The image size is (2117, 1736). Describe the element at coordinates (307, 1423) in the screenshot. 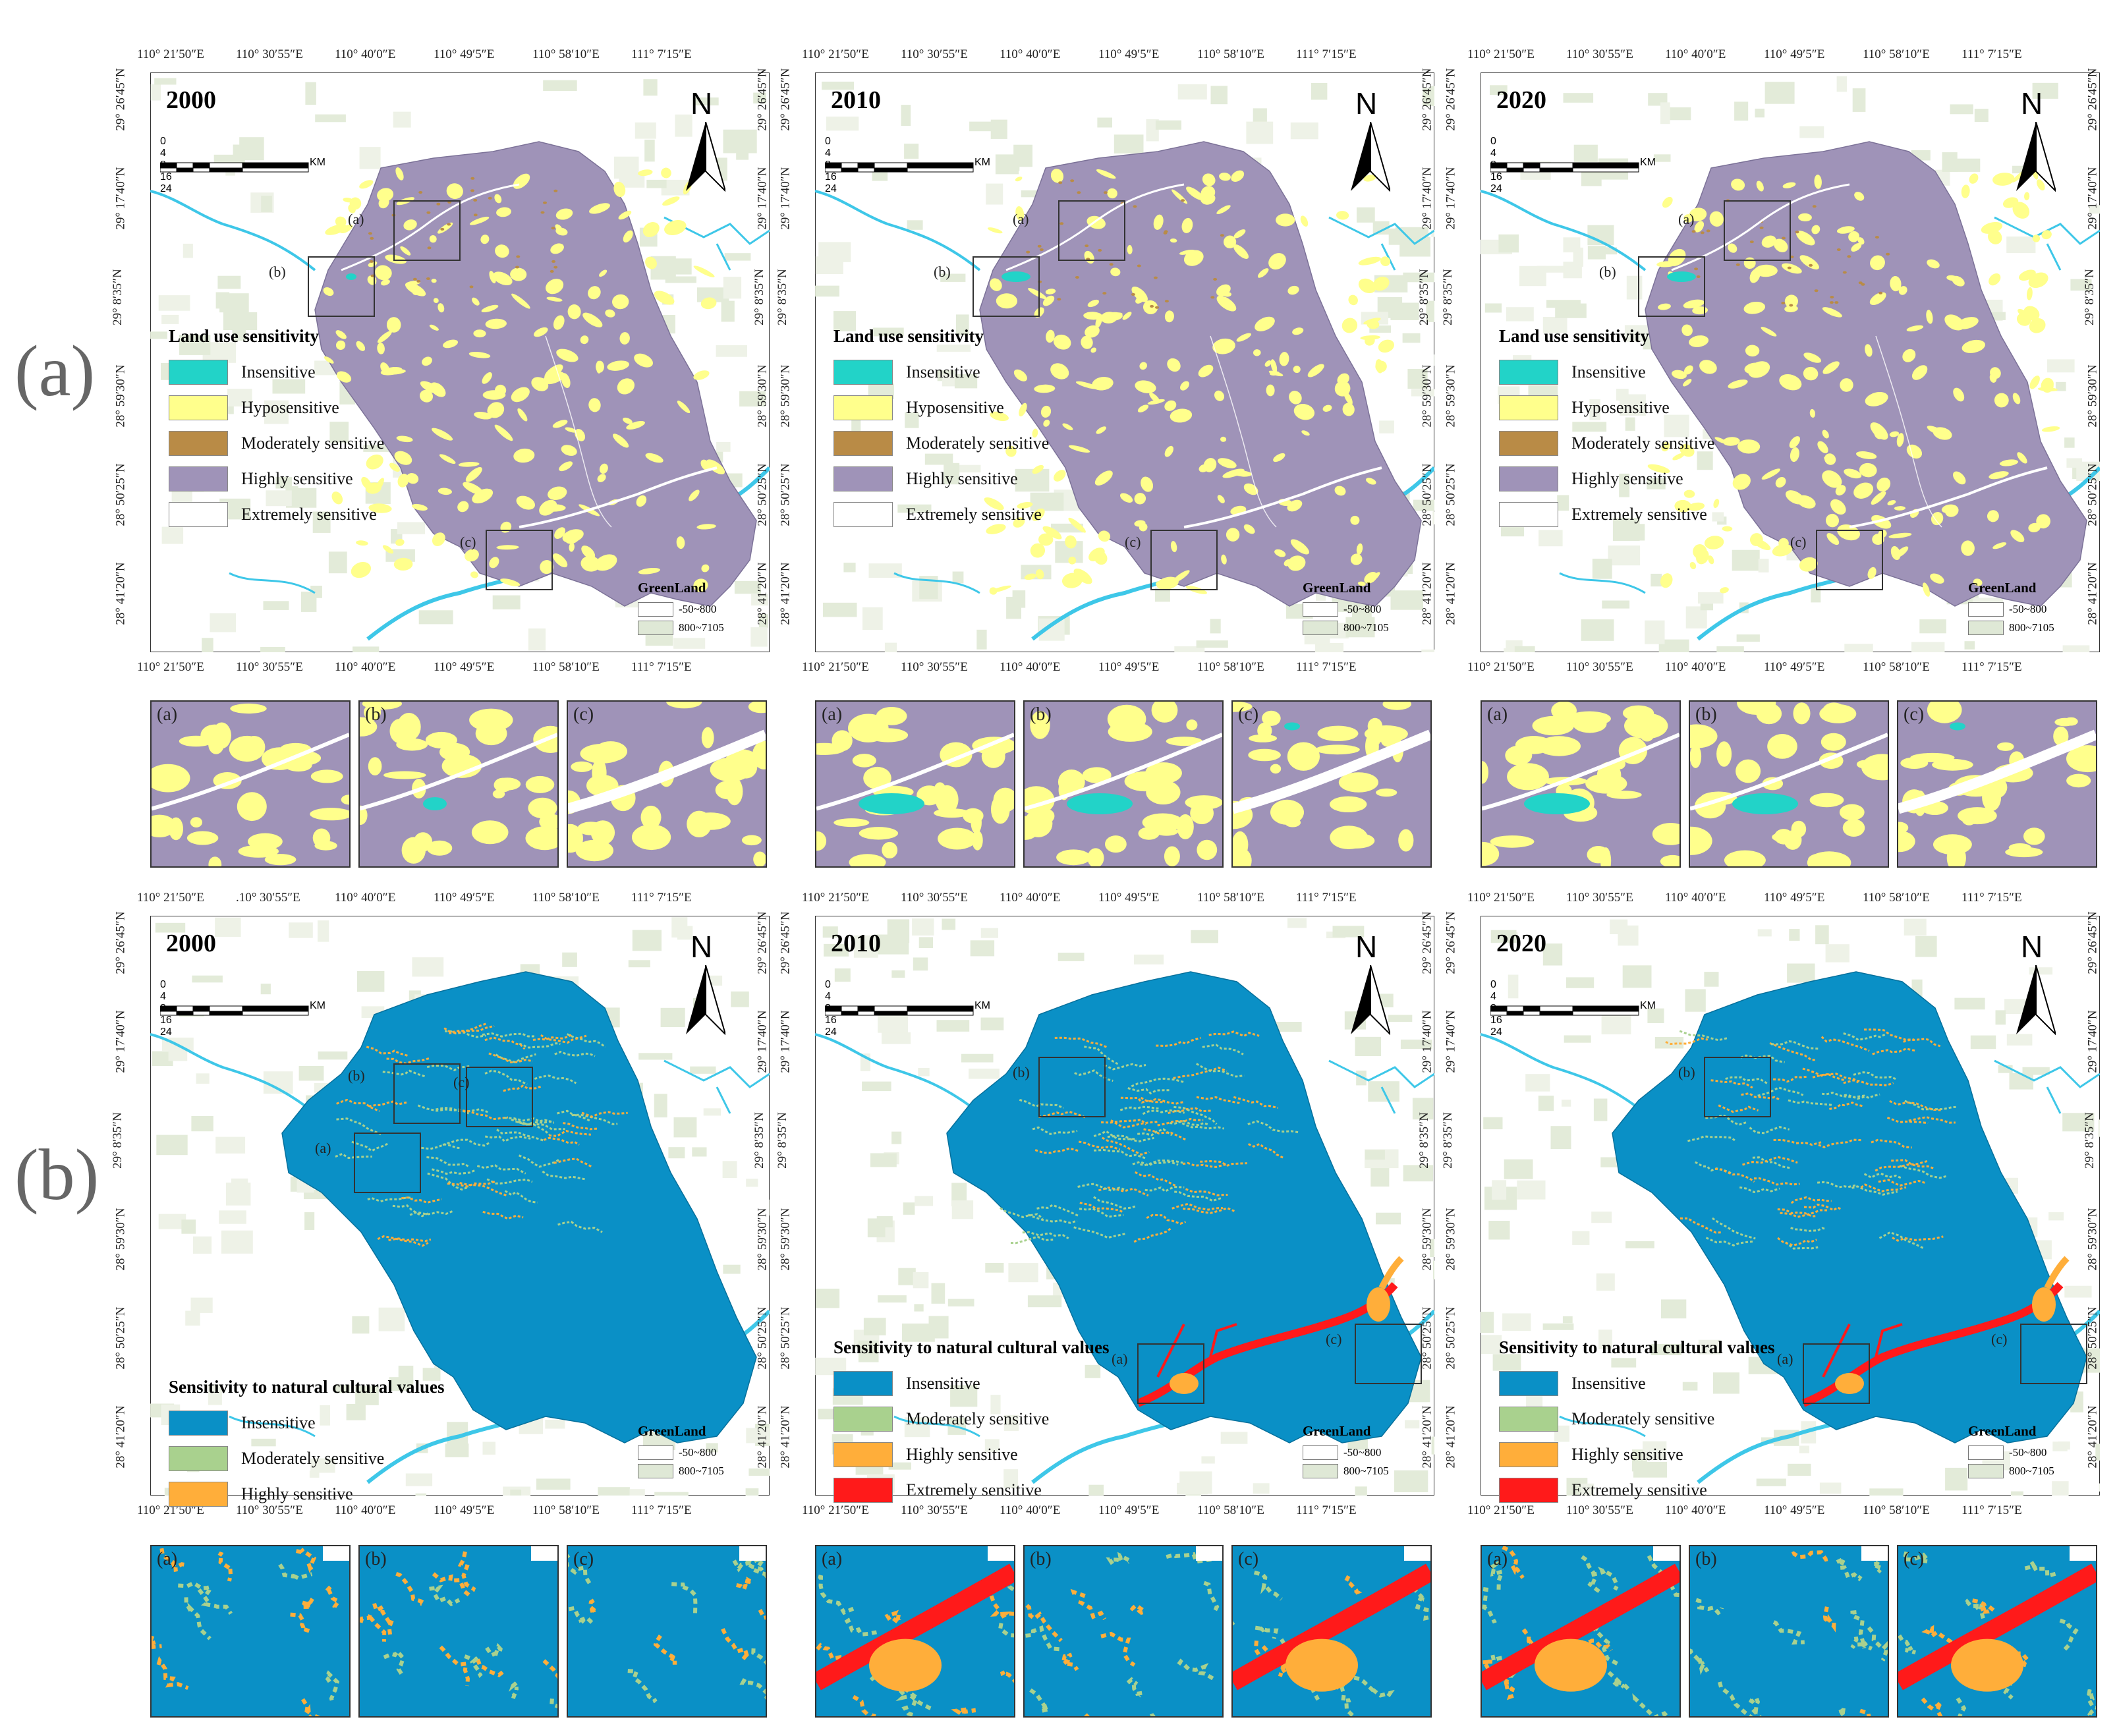

I see `legend-item: Insensitive` at that location.